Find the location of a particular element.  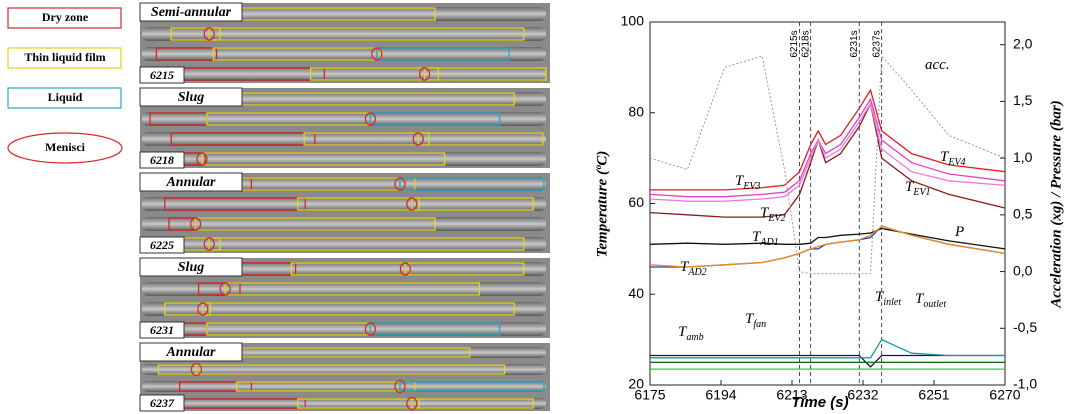

legend-label: Dry zone is located at coordinates (65, 17).